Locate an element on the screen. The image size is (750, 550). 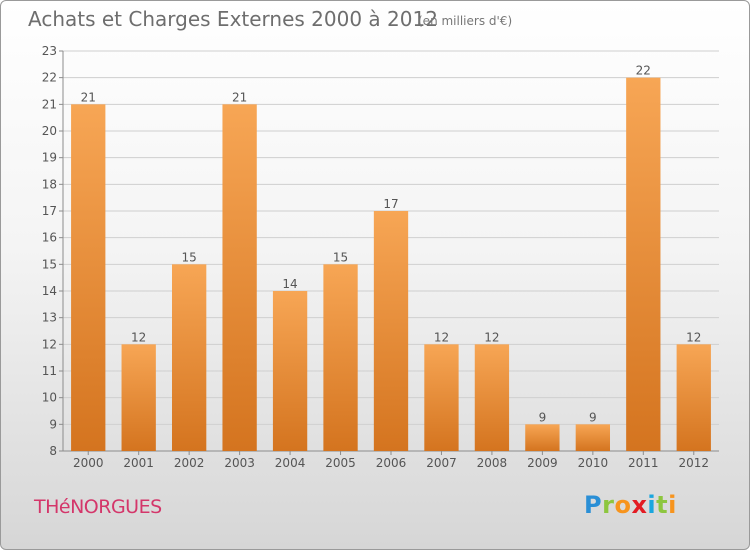
x-tick-label-2009: 2009 is located at coordinates (542, 463).